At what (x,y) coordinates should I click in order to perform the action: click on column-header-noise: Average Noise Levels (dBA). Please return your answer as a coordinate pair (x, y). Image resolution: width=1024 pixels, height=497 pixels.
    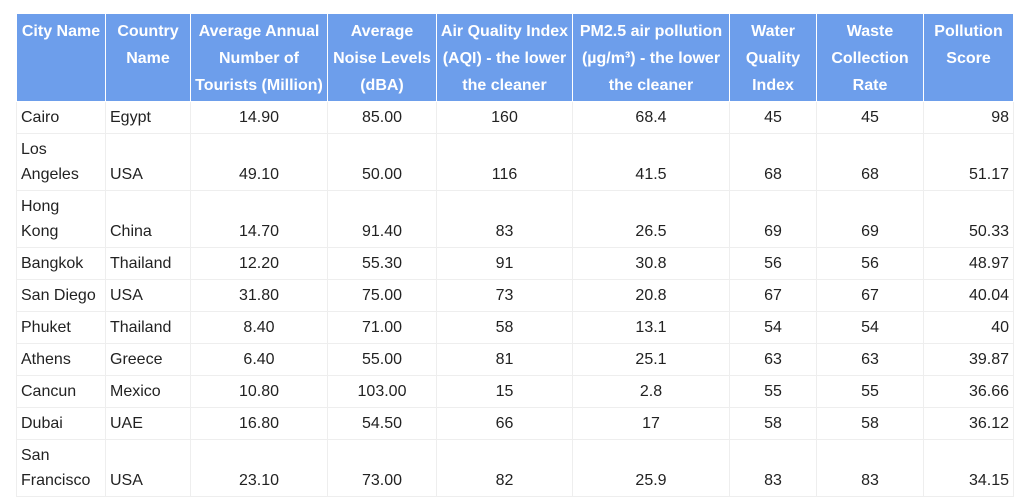
    Looking at the image, I should click on (382, 57).